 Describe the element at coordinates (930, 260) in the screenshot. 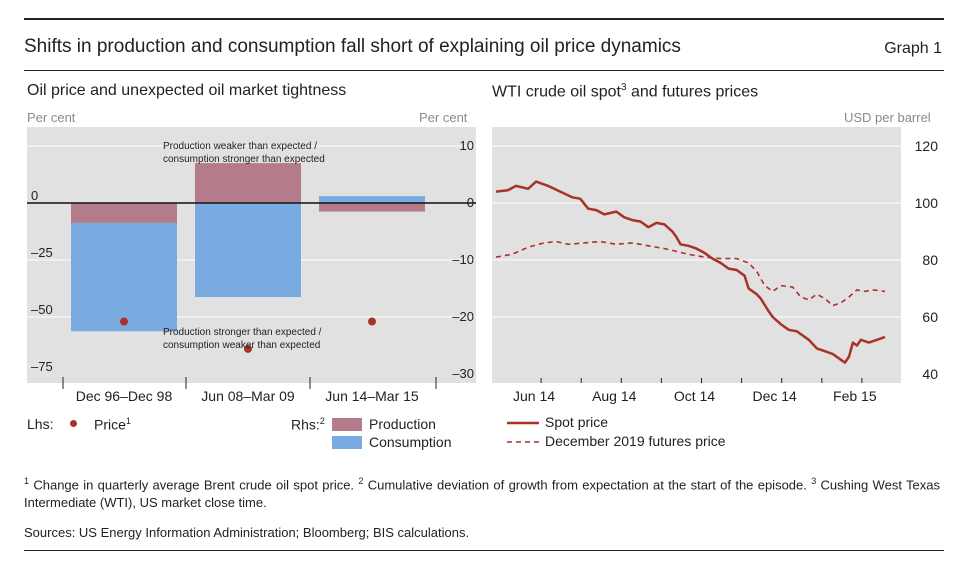

I see `right-chart-y-tick-label: 80` at that location.